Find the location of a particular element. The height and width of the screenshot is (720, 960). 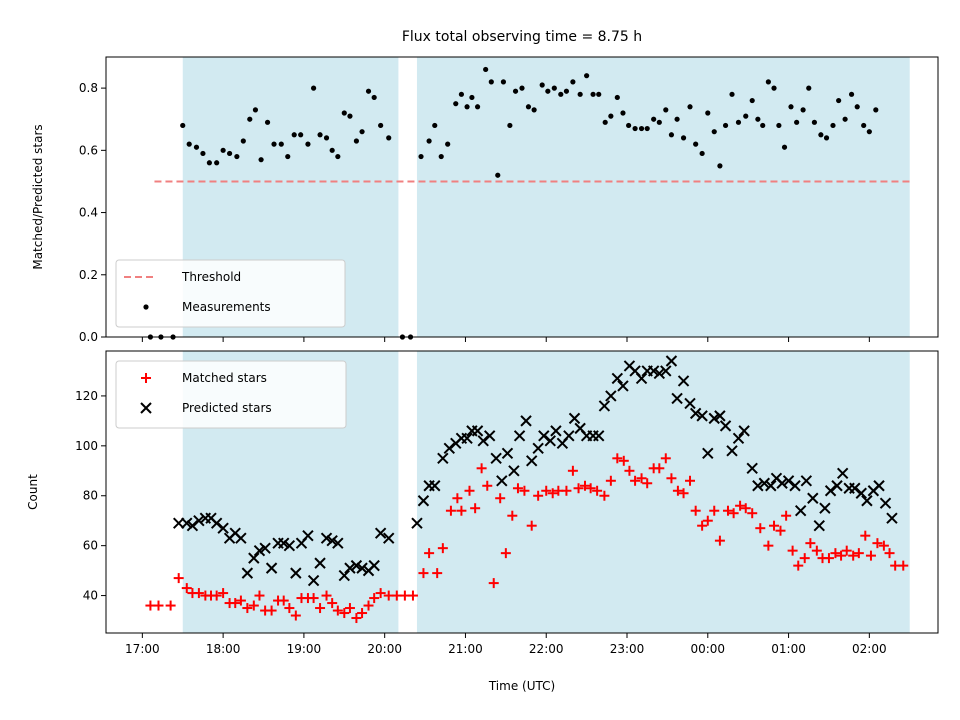

y-tick-label: 0.8 is located at coordinates (88, 88).